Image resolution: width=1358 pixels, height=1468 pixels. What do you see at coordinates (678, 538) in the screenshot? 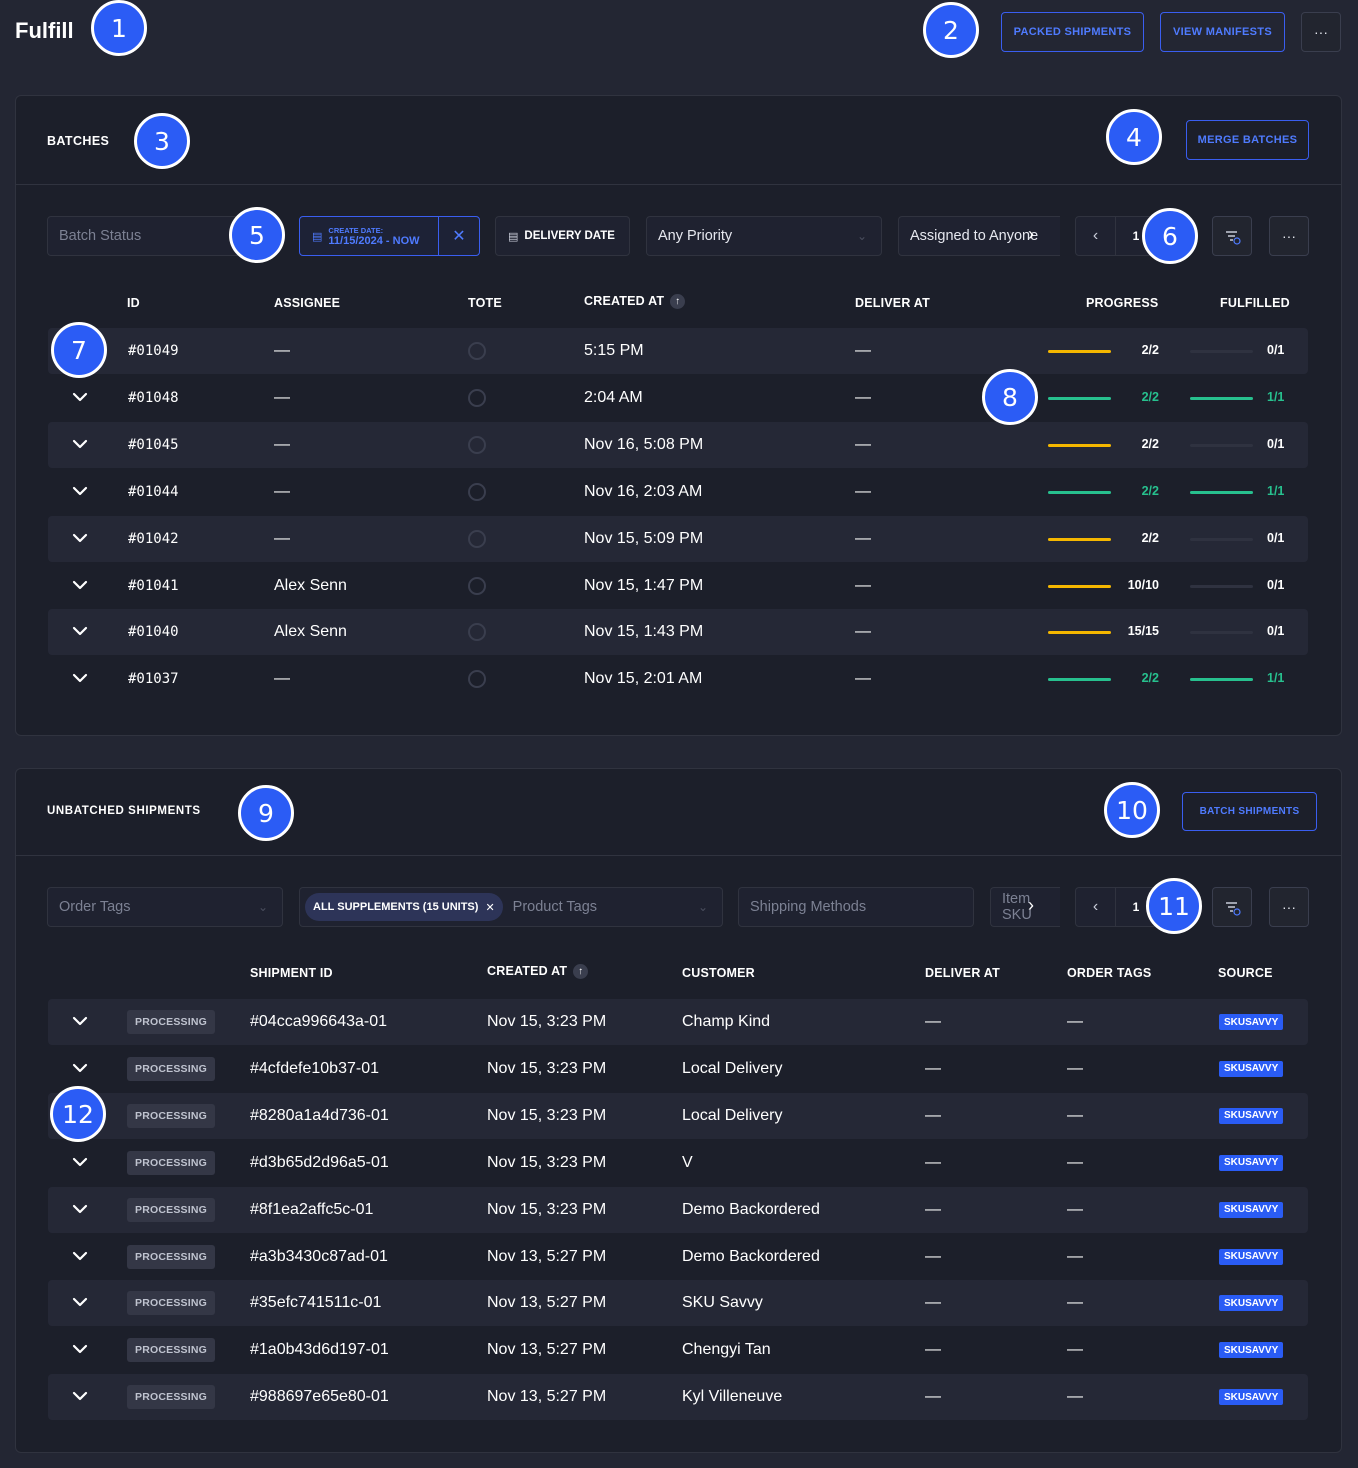
I see `batch-row: #01042 — Nov 15, 5:09 PM — 2/2 0/1` at bounding box center [678, 538].